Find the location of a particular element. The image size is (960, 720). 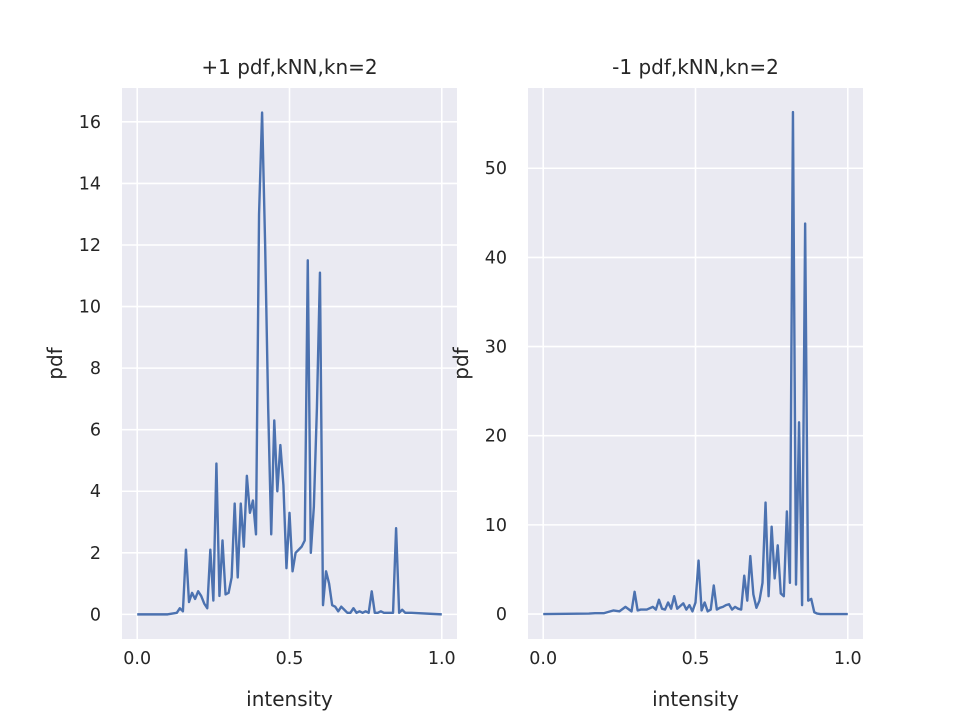

y-tick-labels: 0 2 4 6 8 10 12 14 16 is located at coordinates (90, 369).